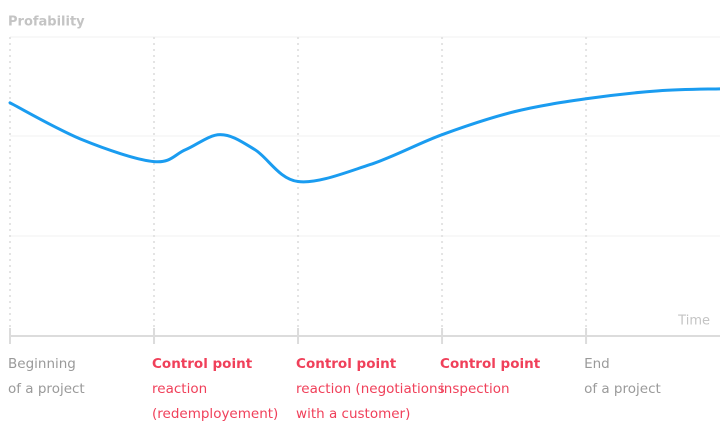 The width and height of the screenshot is (720, 445). What do you see at coordinates (597, 364) in the screenshot?
I see `milestone-label: End` at bounding box center [597, 364].